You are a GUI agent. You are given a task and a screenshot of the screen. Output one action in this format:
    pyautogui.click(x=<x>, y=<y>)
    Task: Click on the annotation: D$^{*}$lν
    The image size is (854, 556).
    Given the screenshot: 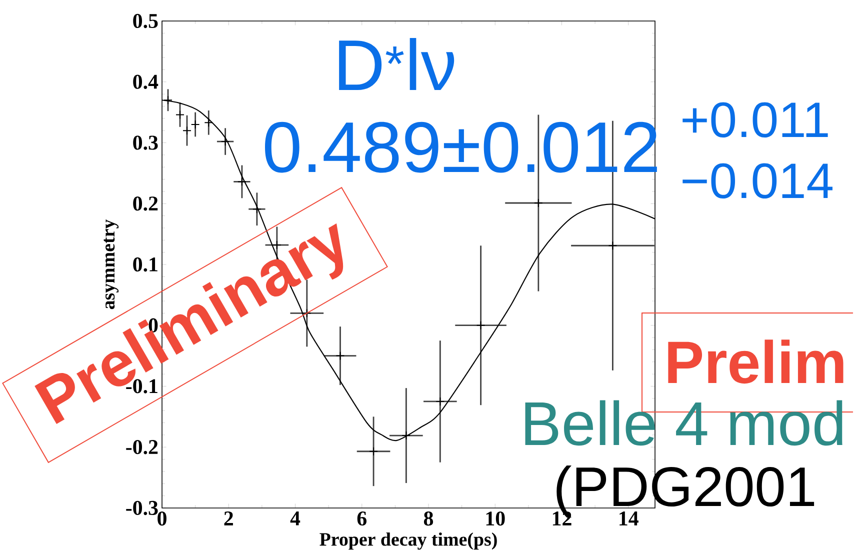 What is the action you would take?
    pyautogui.click(x=396, y=64)
    